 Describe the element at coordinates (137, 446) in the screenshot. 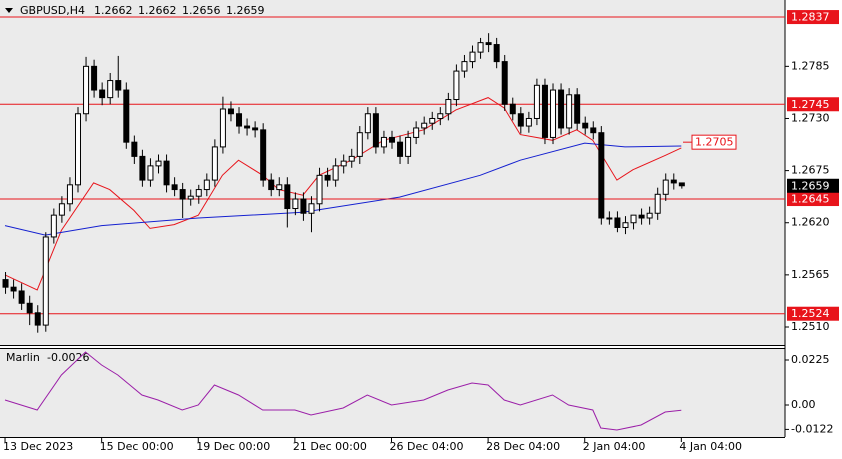

I see `x-tick-label: 15 Dec 00:00` at that location.